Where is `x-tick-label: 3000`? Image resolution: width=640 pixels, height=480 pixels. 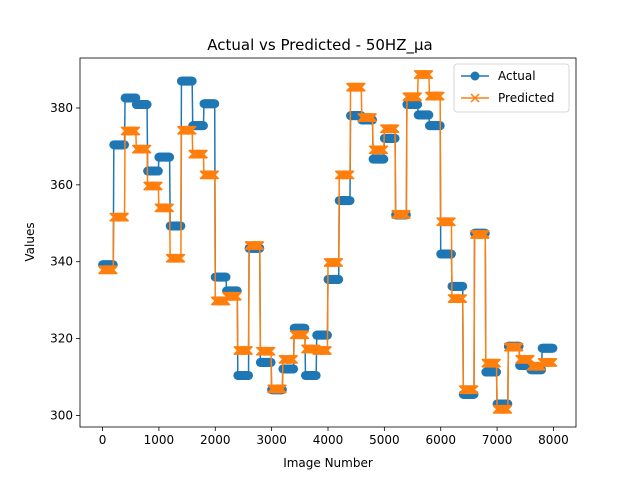
x-tick-label: 3000 is located at coordinates (271, 440).